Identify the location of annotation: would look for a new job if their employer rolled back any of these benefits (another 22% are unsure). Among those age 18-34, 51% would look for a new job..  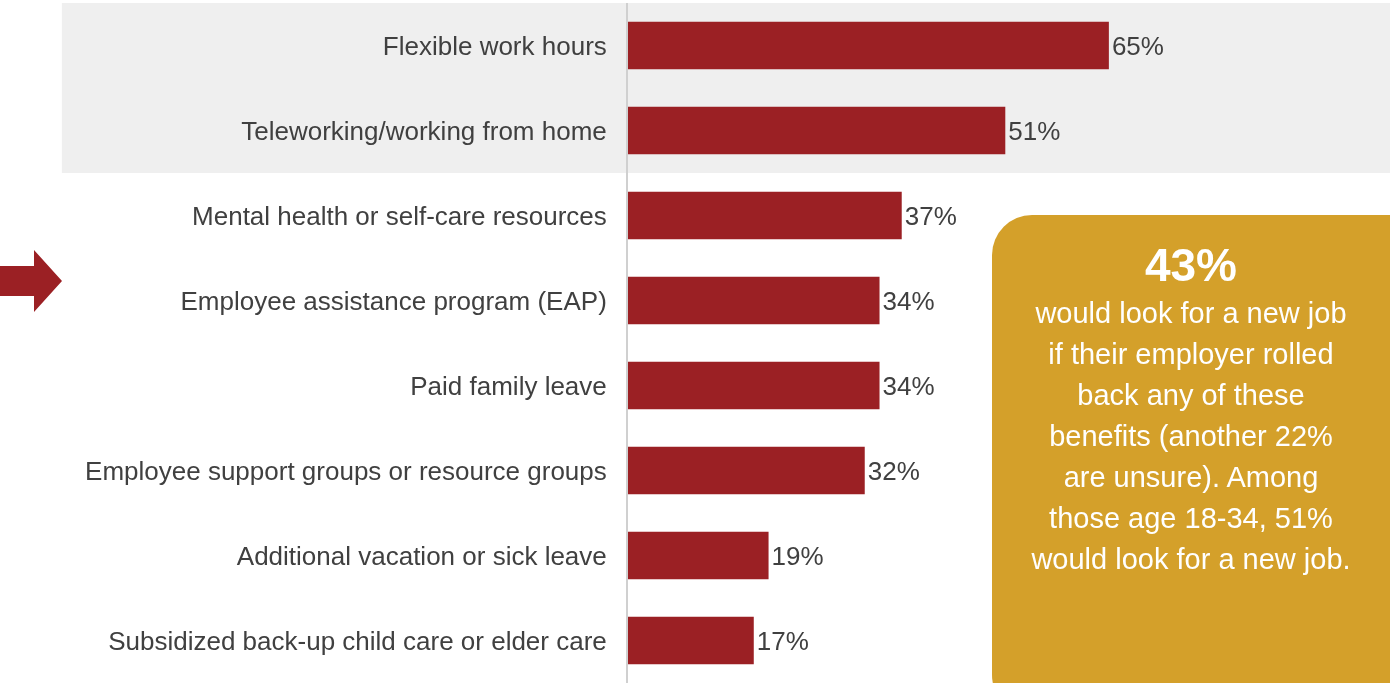
(1191, 436).